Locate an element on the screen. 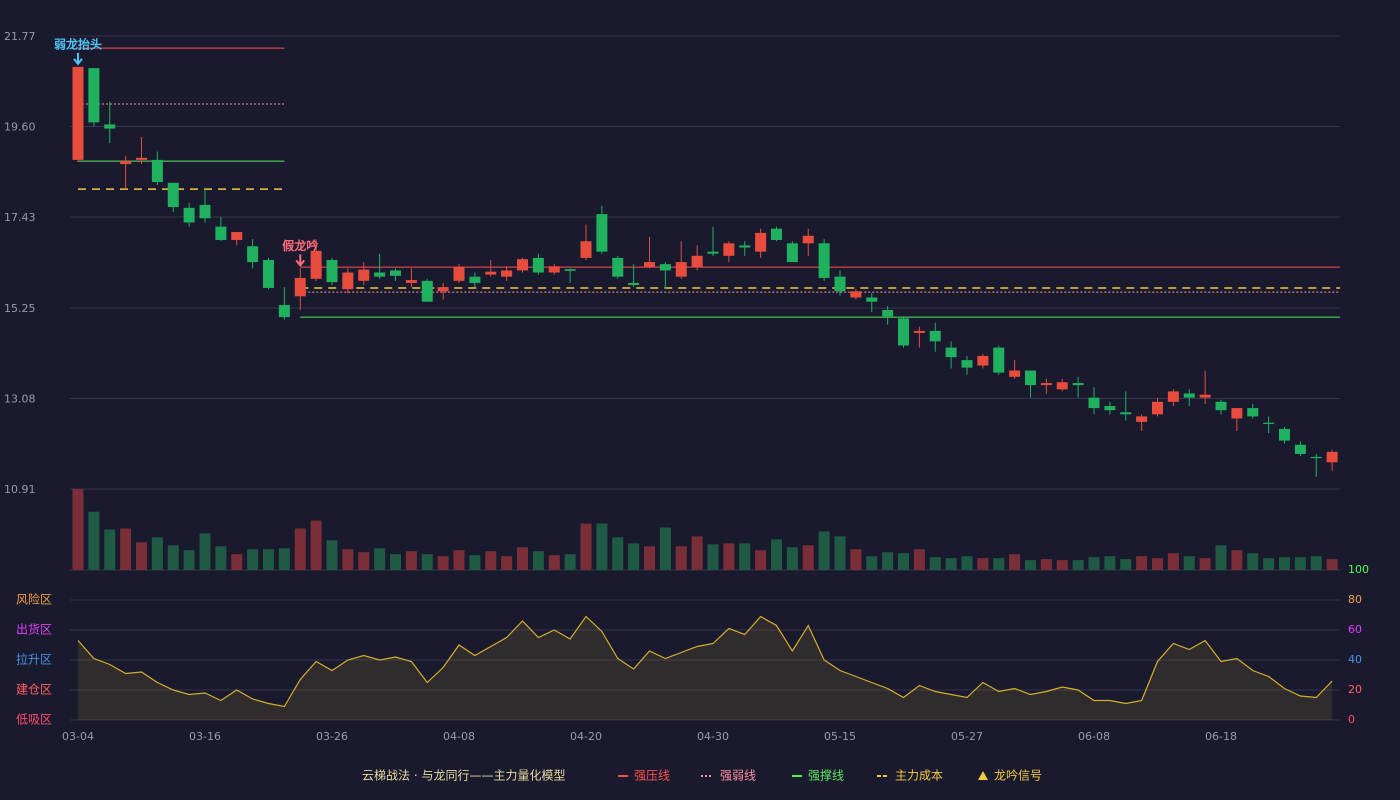 The image size is (1400, 800). zone-label: 拉升区 is located at coordinates (34, 659).